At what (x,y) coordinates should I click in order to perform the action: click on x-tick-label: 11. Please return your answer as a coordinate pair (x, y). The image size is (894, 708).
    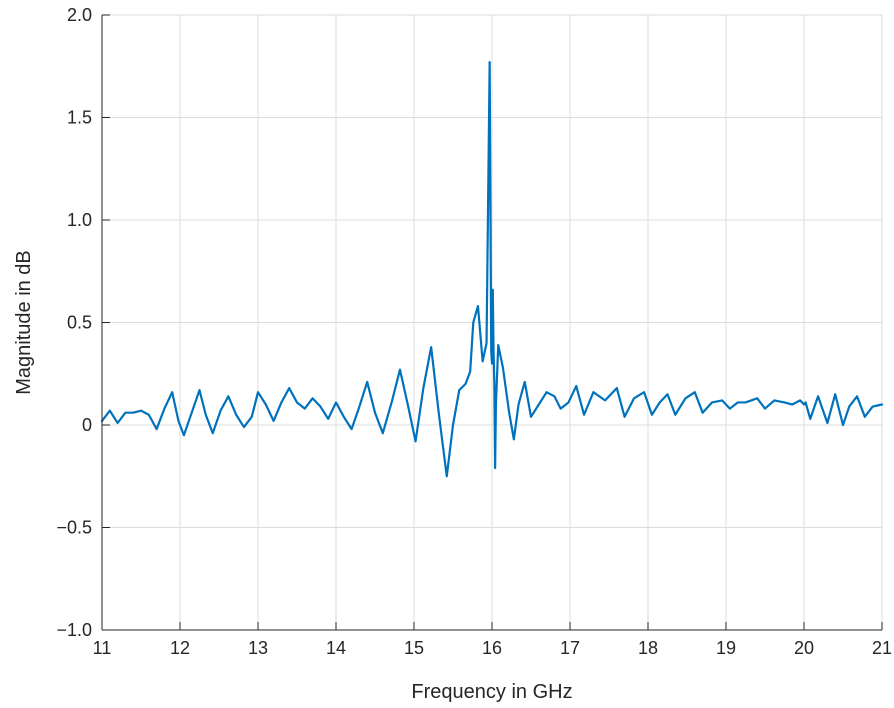
    Looking at the image, I should click on (102, 648).